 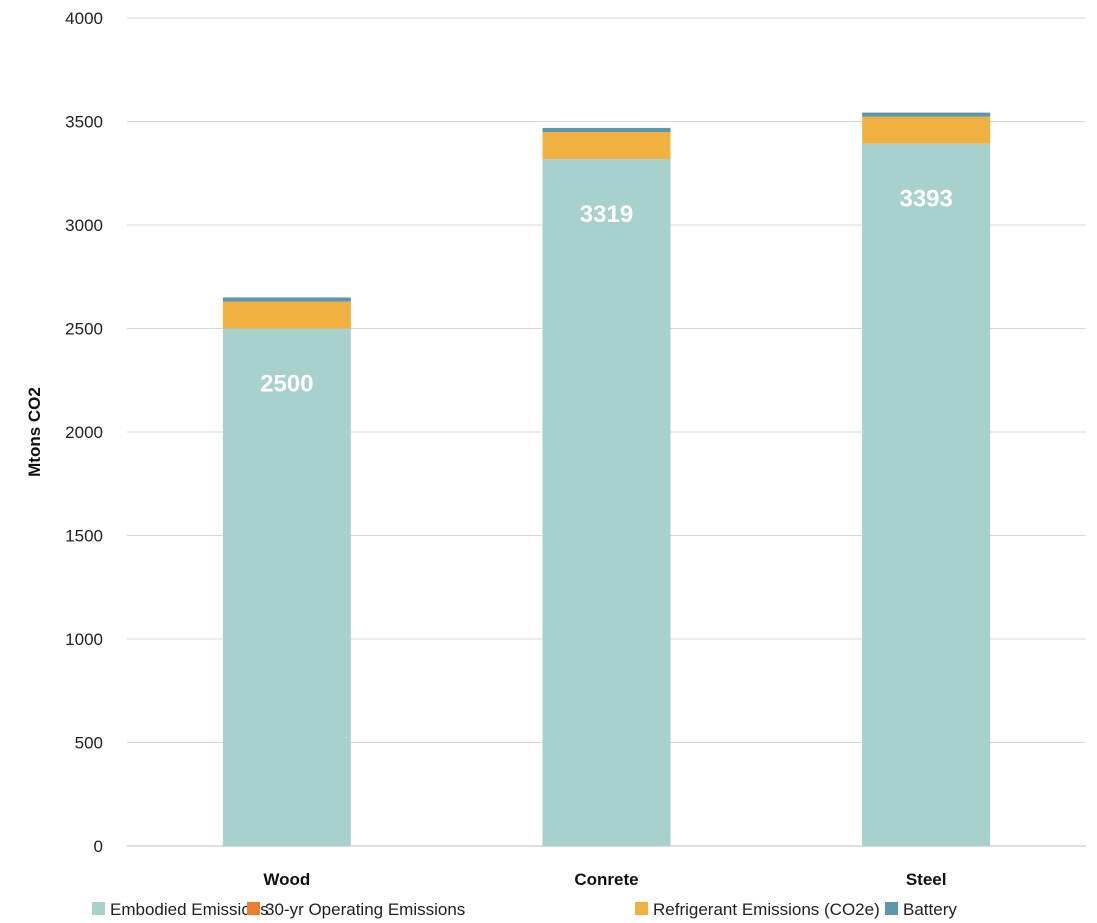 What do you see at coordinates (365, 909) in the screenshot?
I see `legend-label: 30-yr Operating Emissions` at bounding box center [365, 909].